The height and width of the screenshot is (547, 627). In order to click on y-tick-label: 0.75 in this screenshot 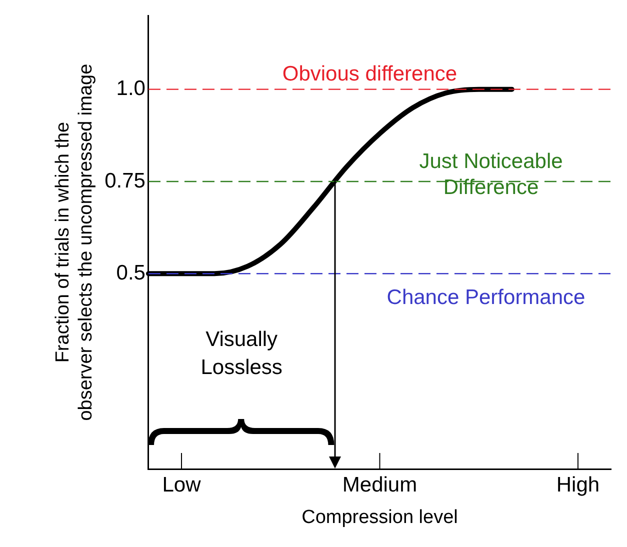, I will do `click(125, 180)`.